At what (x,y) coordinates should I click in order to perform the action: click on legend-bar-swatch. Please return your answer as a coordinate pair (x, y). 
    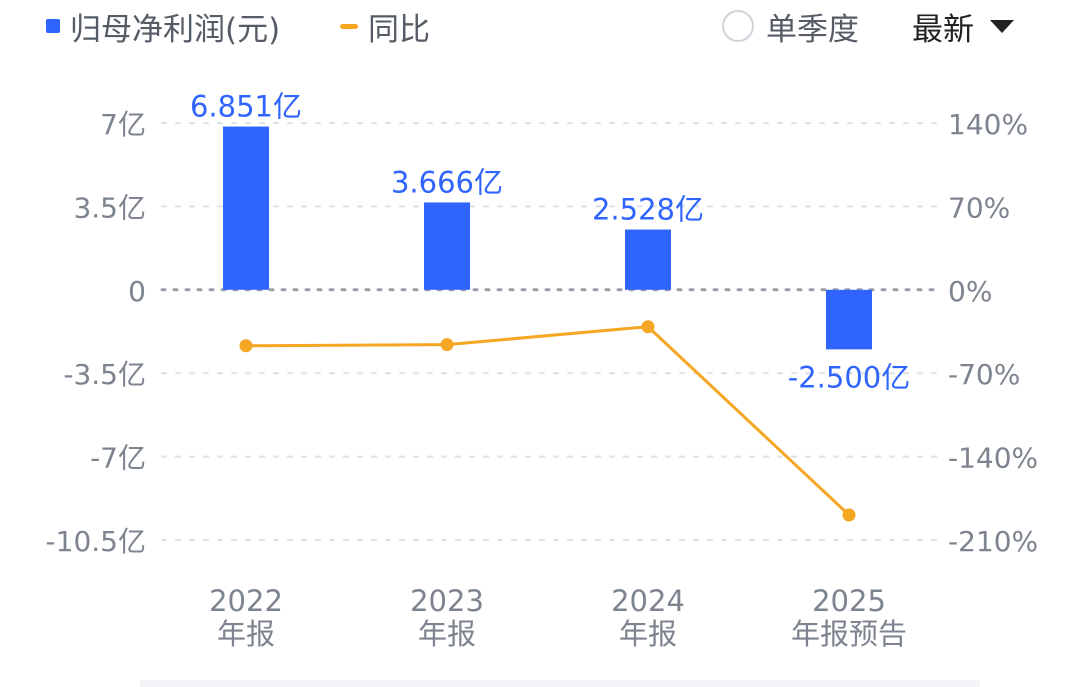
    Looking at the image, I should click on (53, 26).